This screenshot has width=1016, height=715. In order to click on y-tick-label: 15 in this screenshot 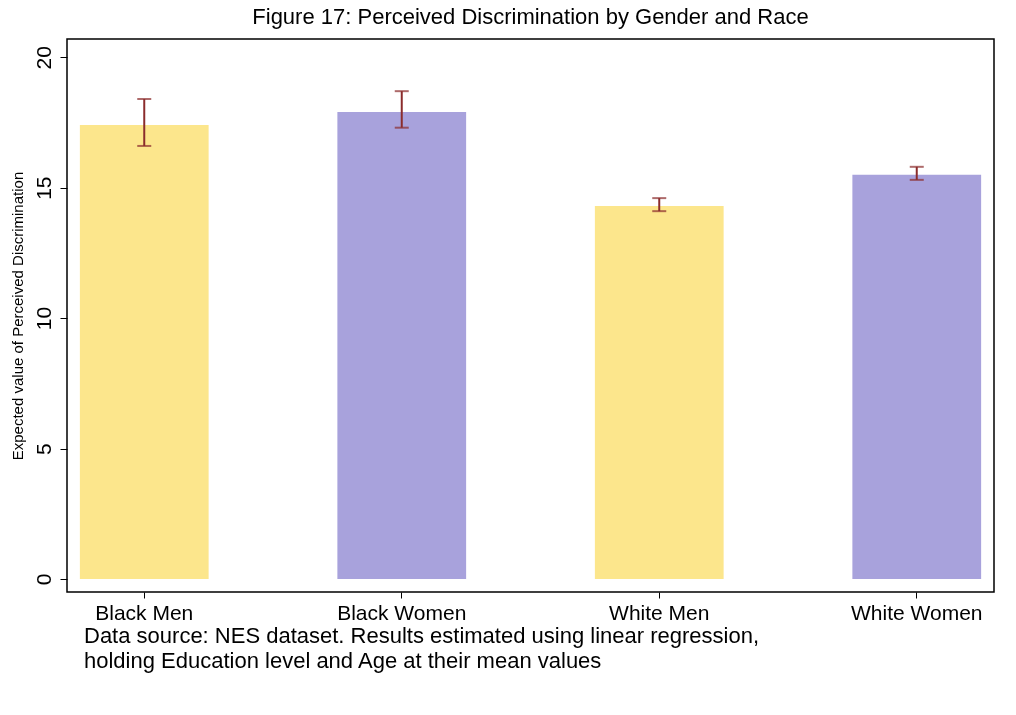, I will do `click(43, 188)`.